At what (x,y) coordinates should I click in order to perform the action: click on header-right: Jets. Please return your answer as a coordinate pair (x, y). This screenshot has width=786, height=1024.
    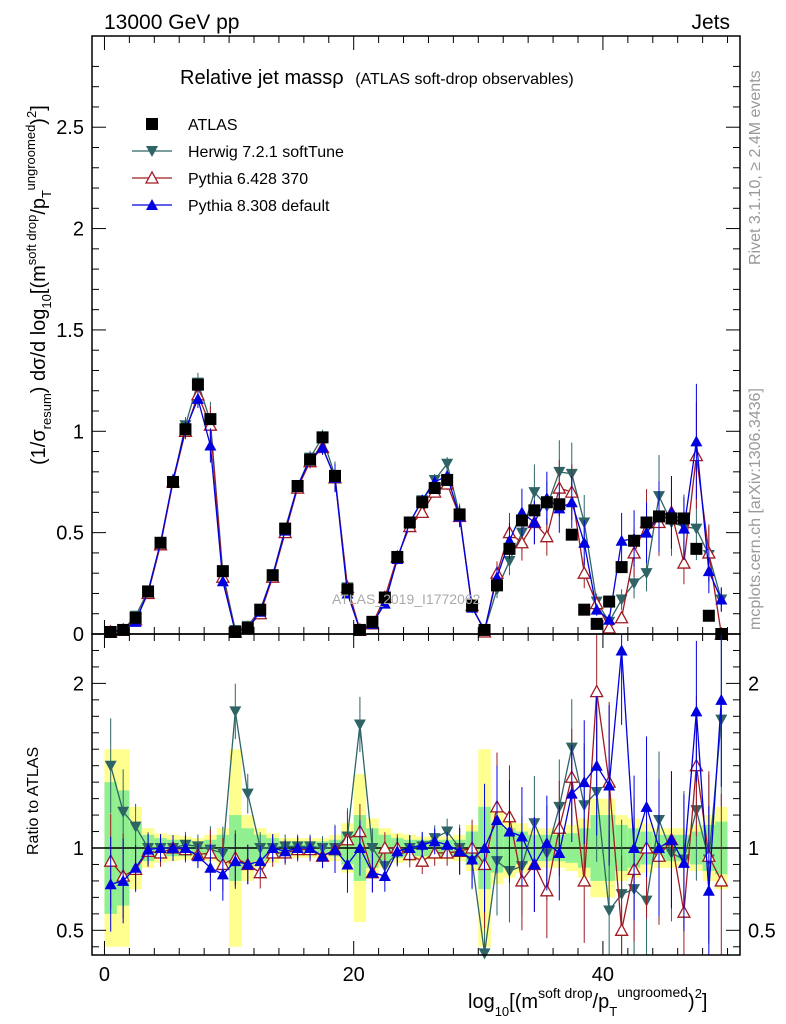
    Looking at the image, I should click on (710, 22).